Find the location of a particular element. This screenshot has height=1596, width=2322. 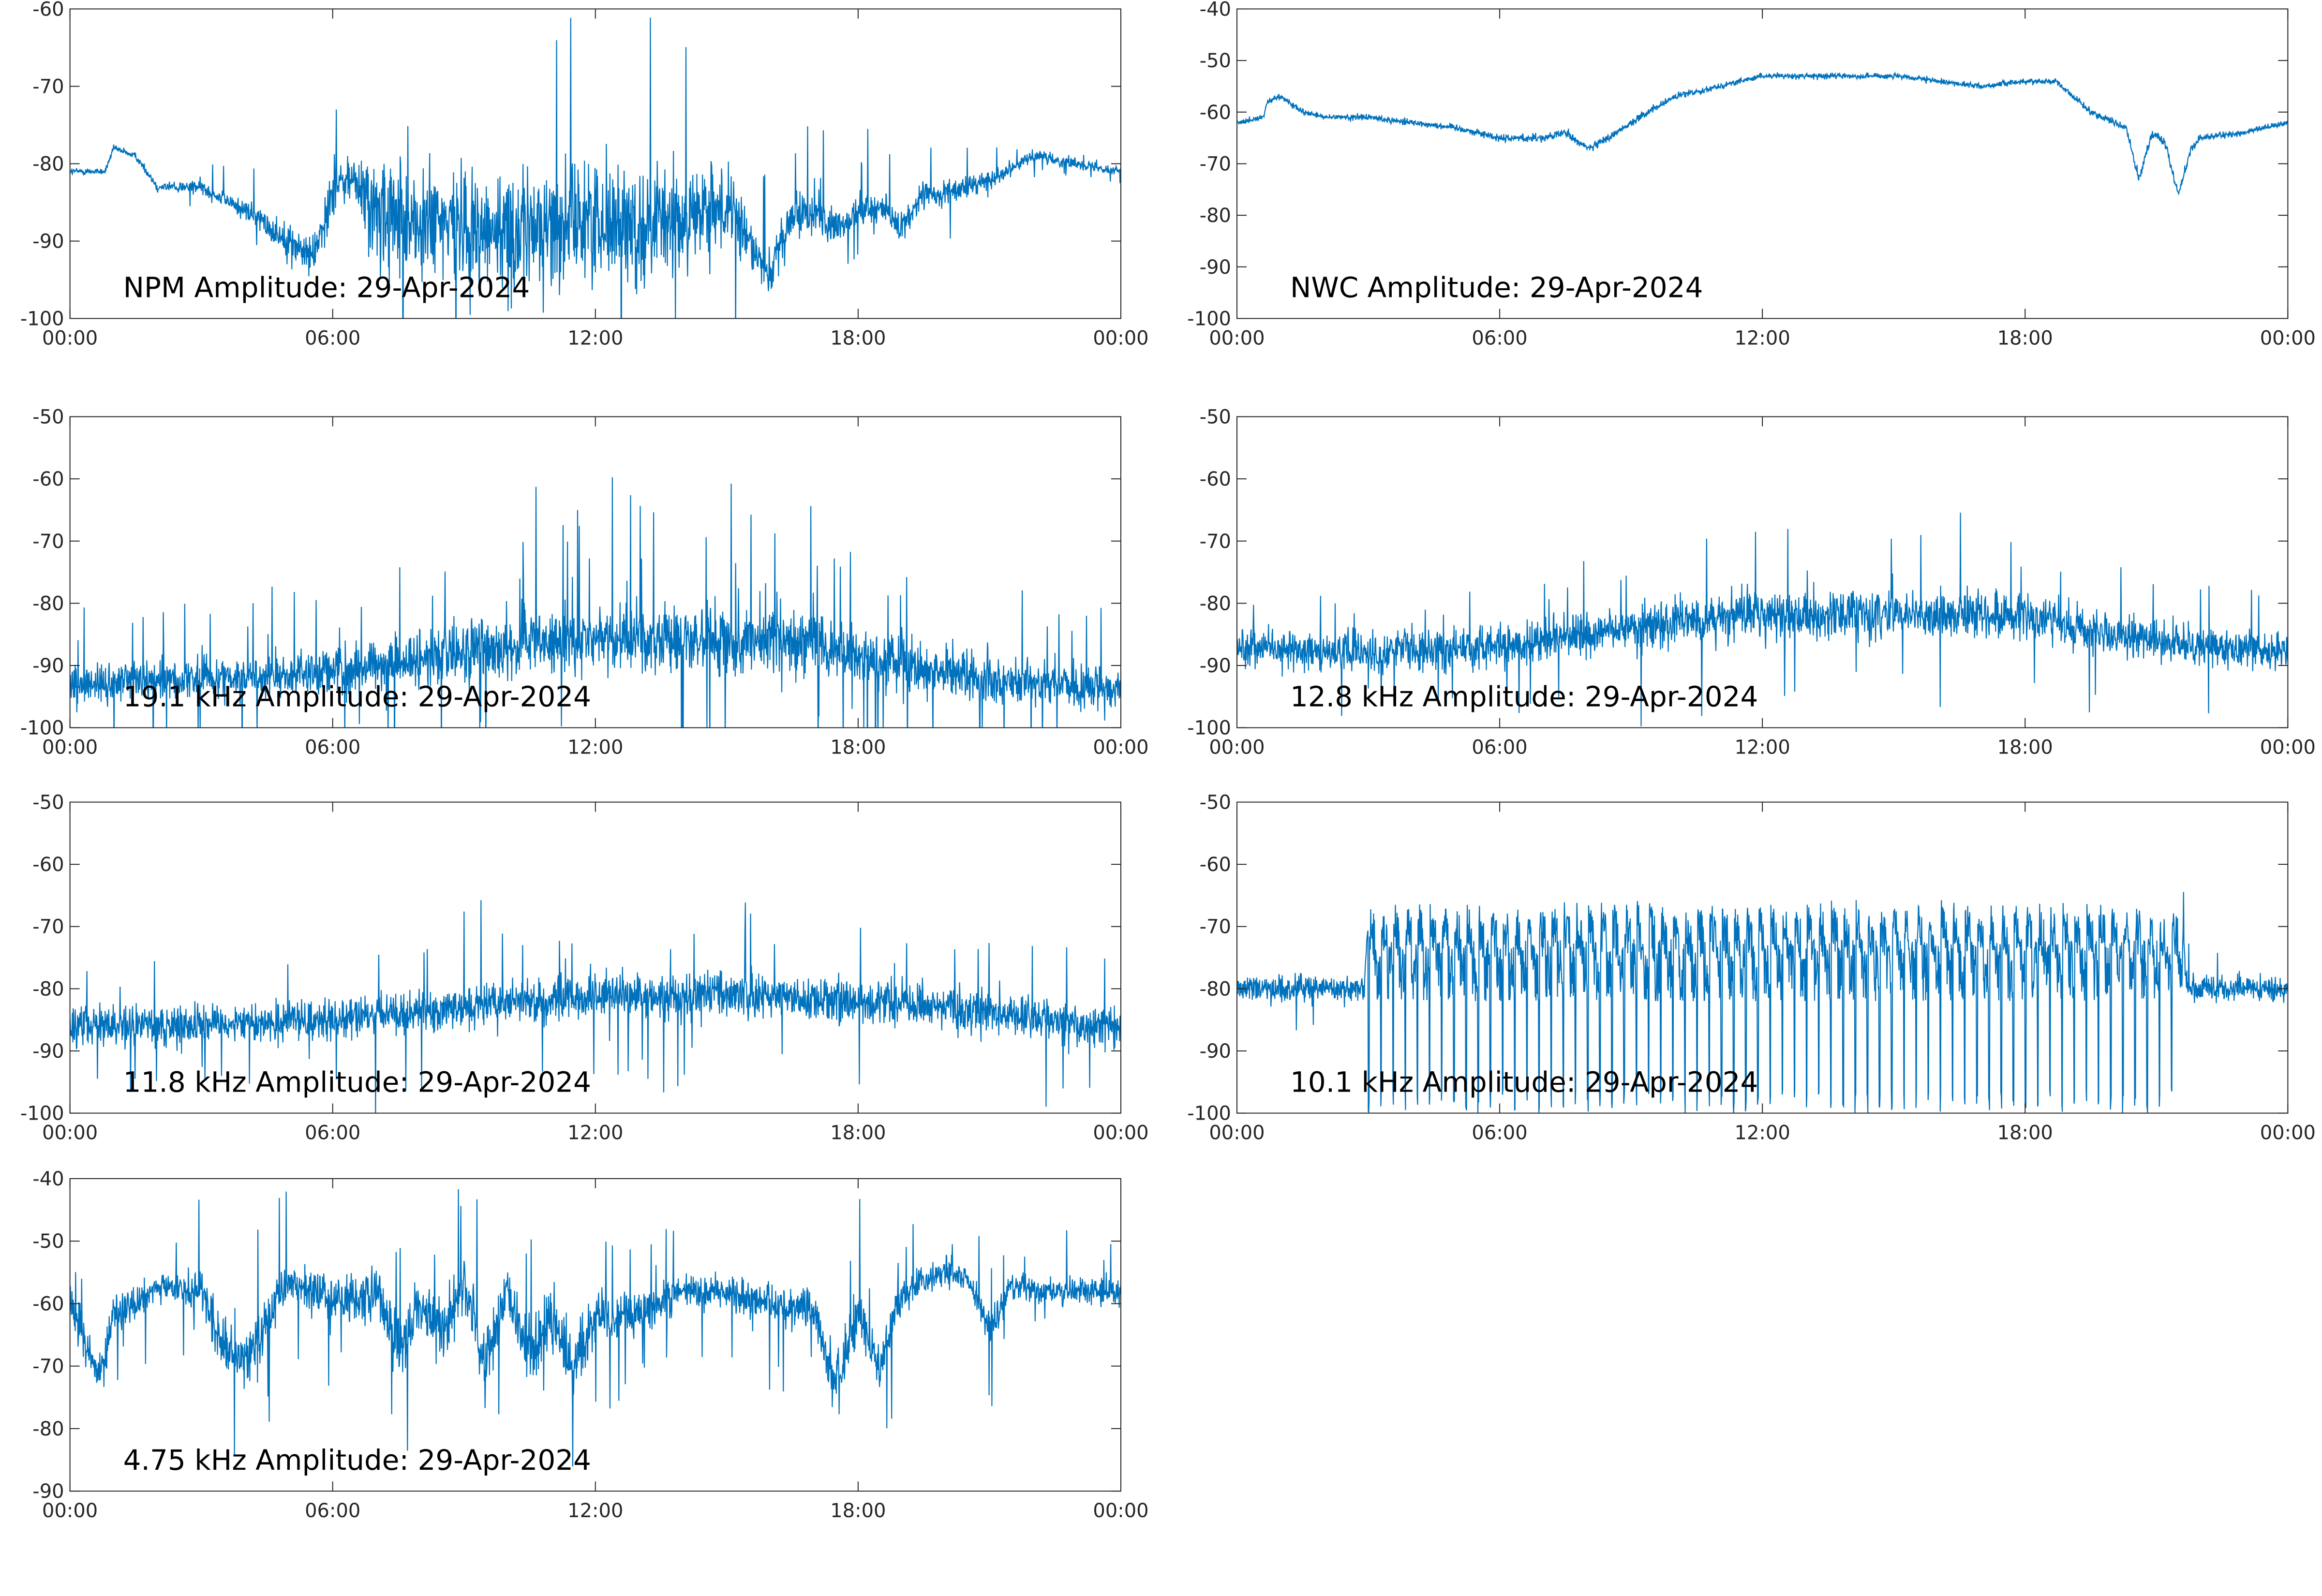

panel-title: 10.1 kHz Amplitude: 29-Apr-2024 is located at coordinates (1524, 1082).